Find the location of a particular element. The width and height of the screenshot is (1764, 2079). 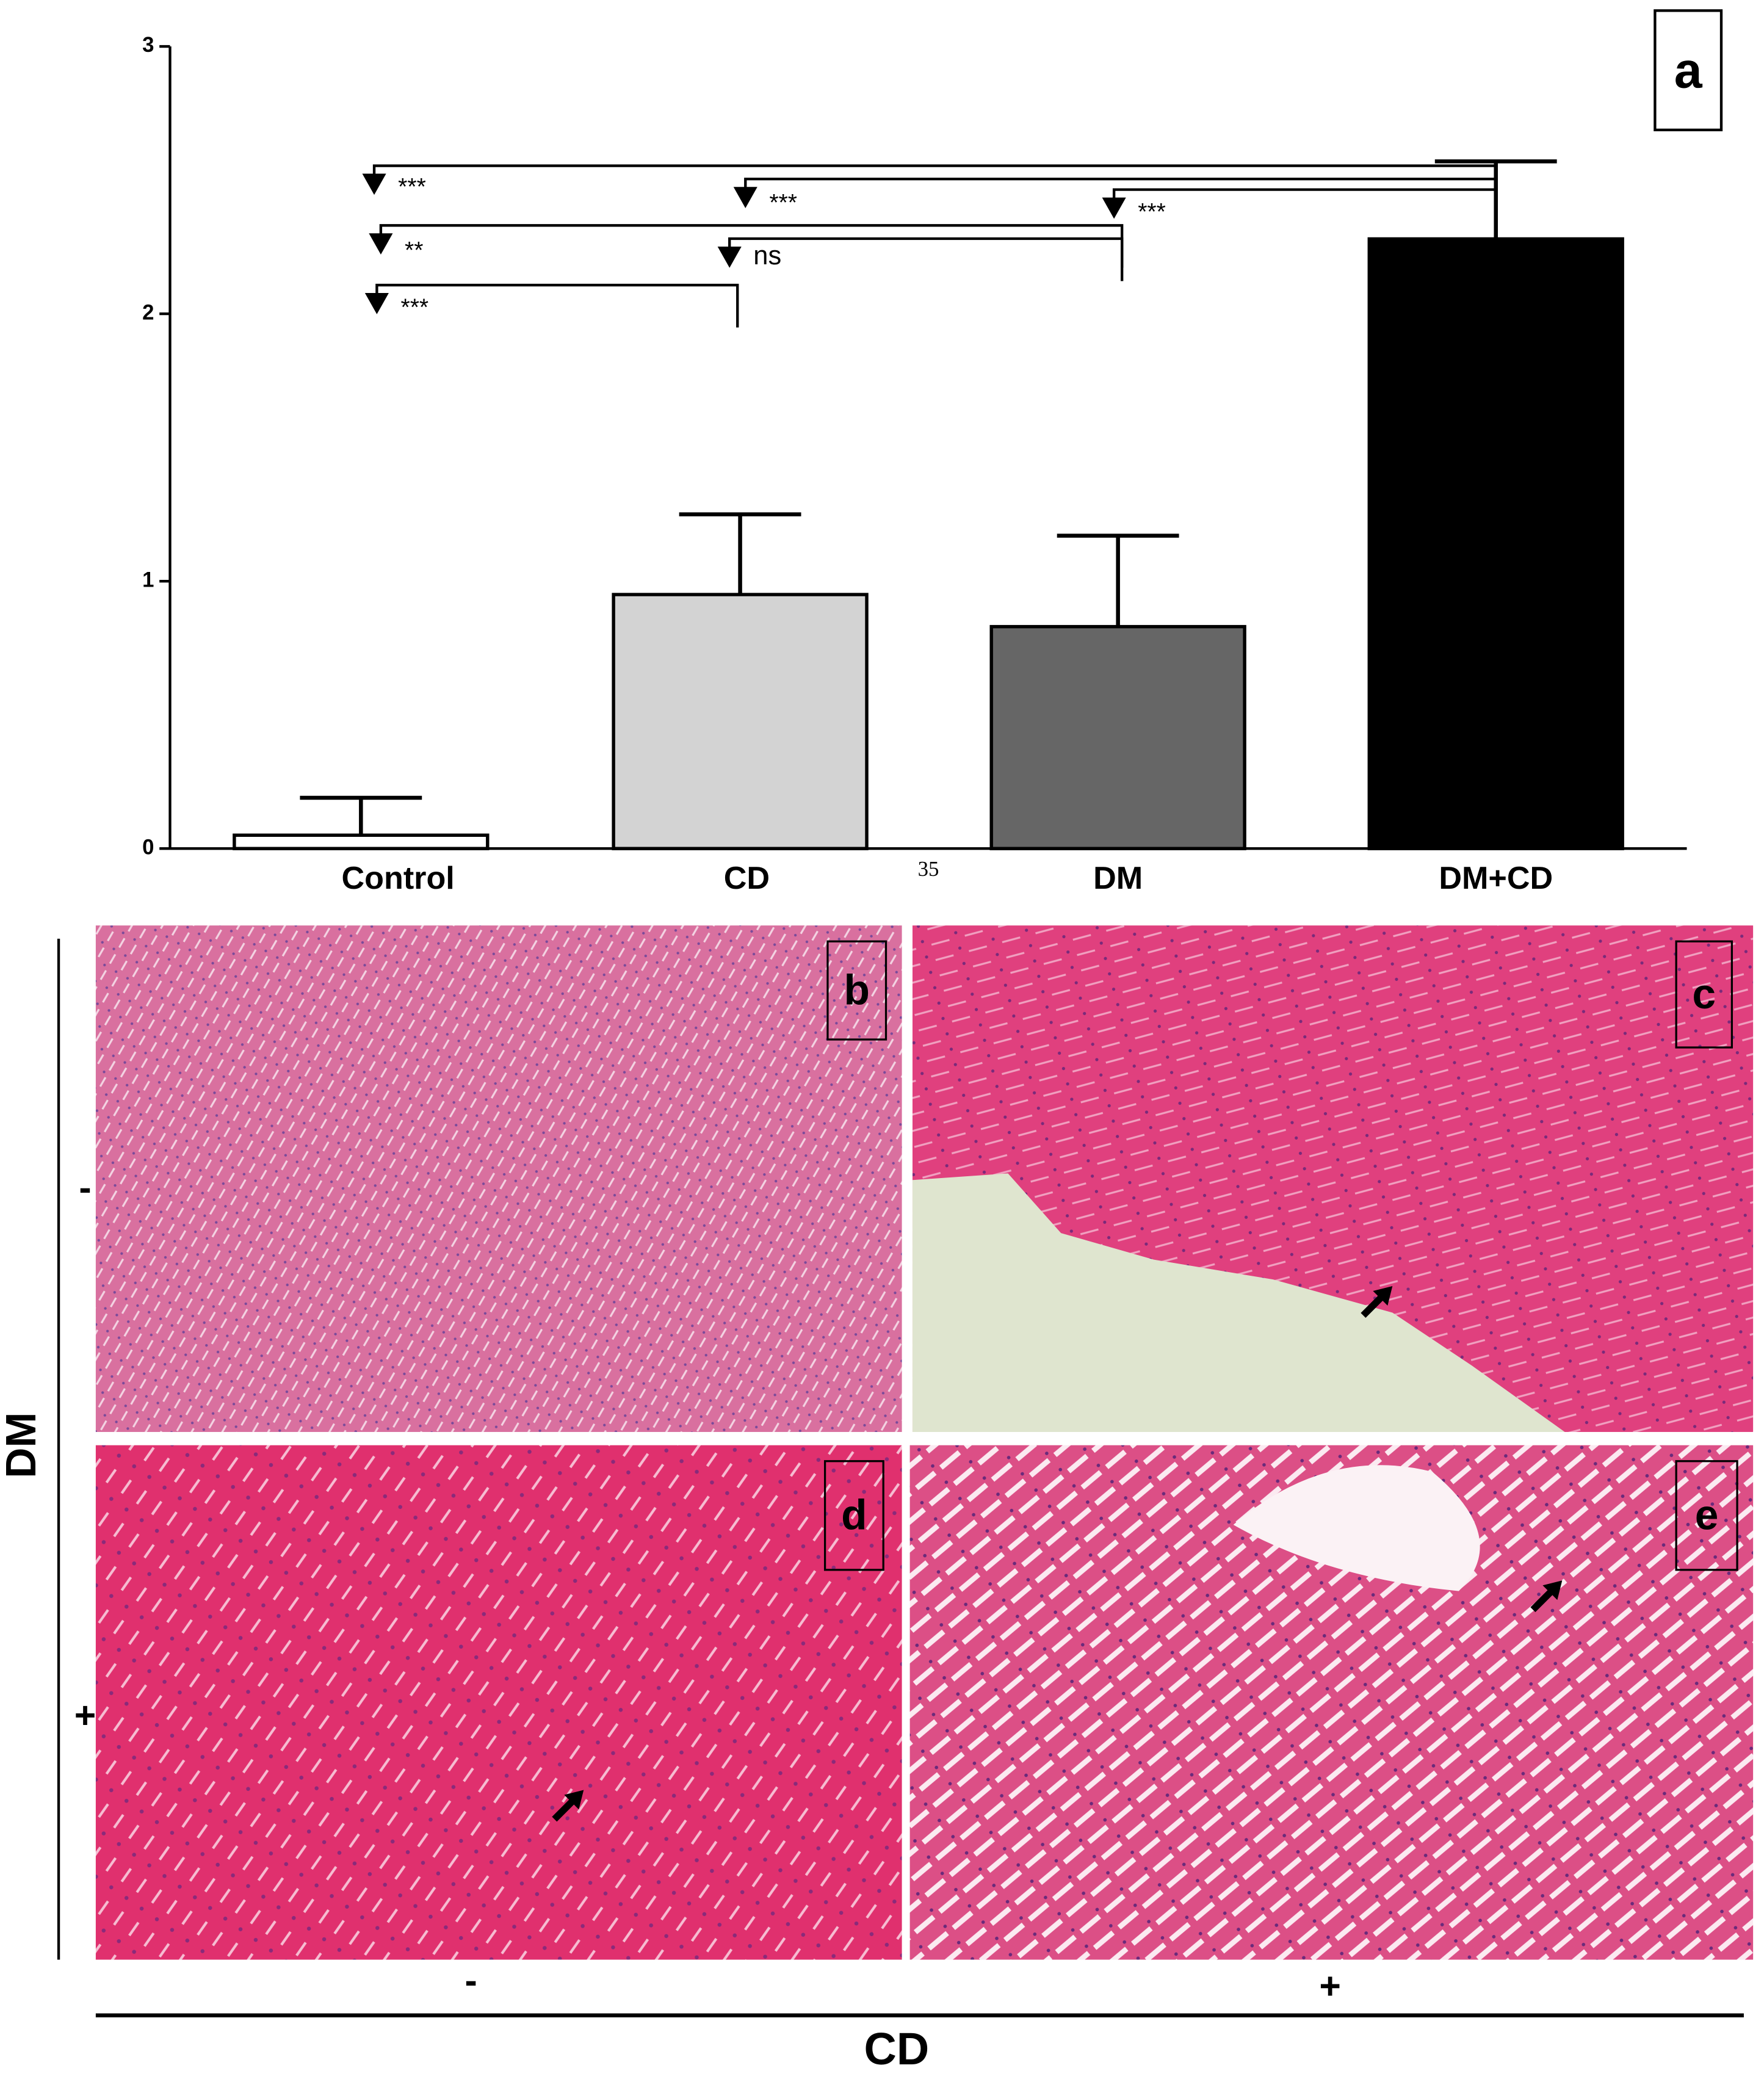

significance-label: ** is located at coordinates (414, 250).